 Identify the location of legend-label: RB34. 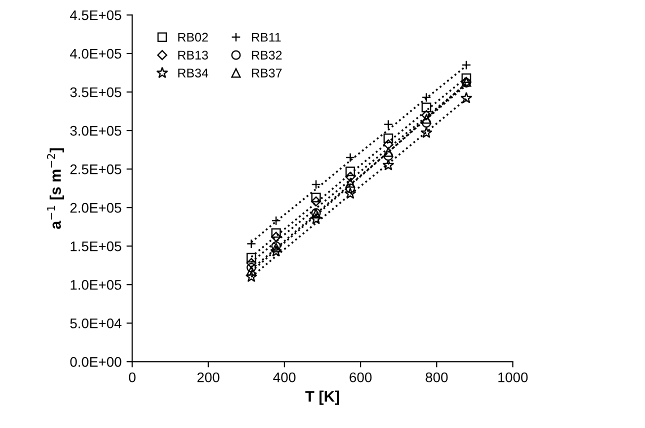
(193, 73).